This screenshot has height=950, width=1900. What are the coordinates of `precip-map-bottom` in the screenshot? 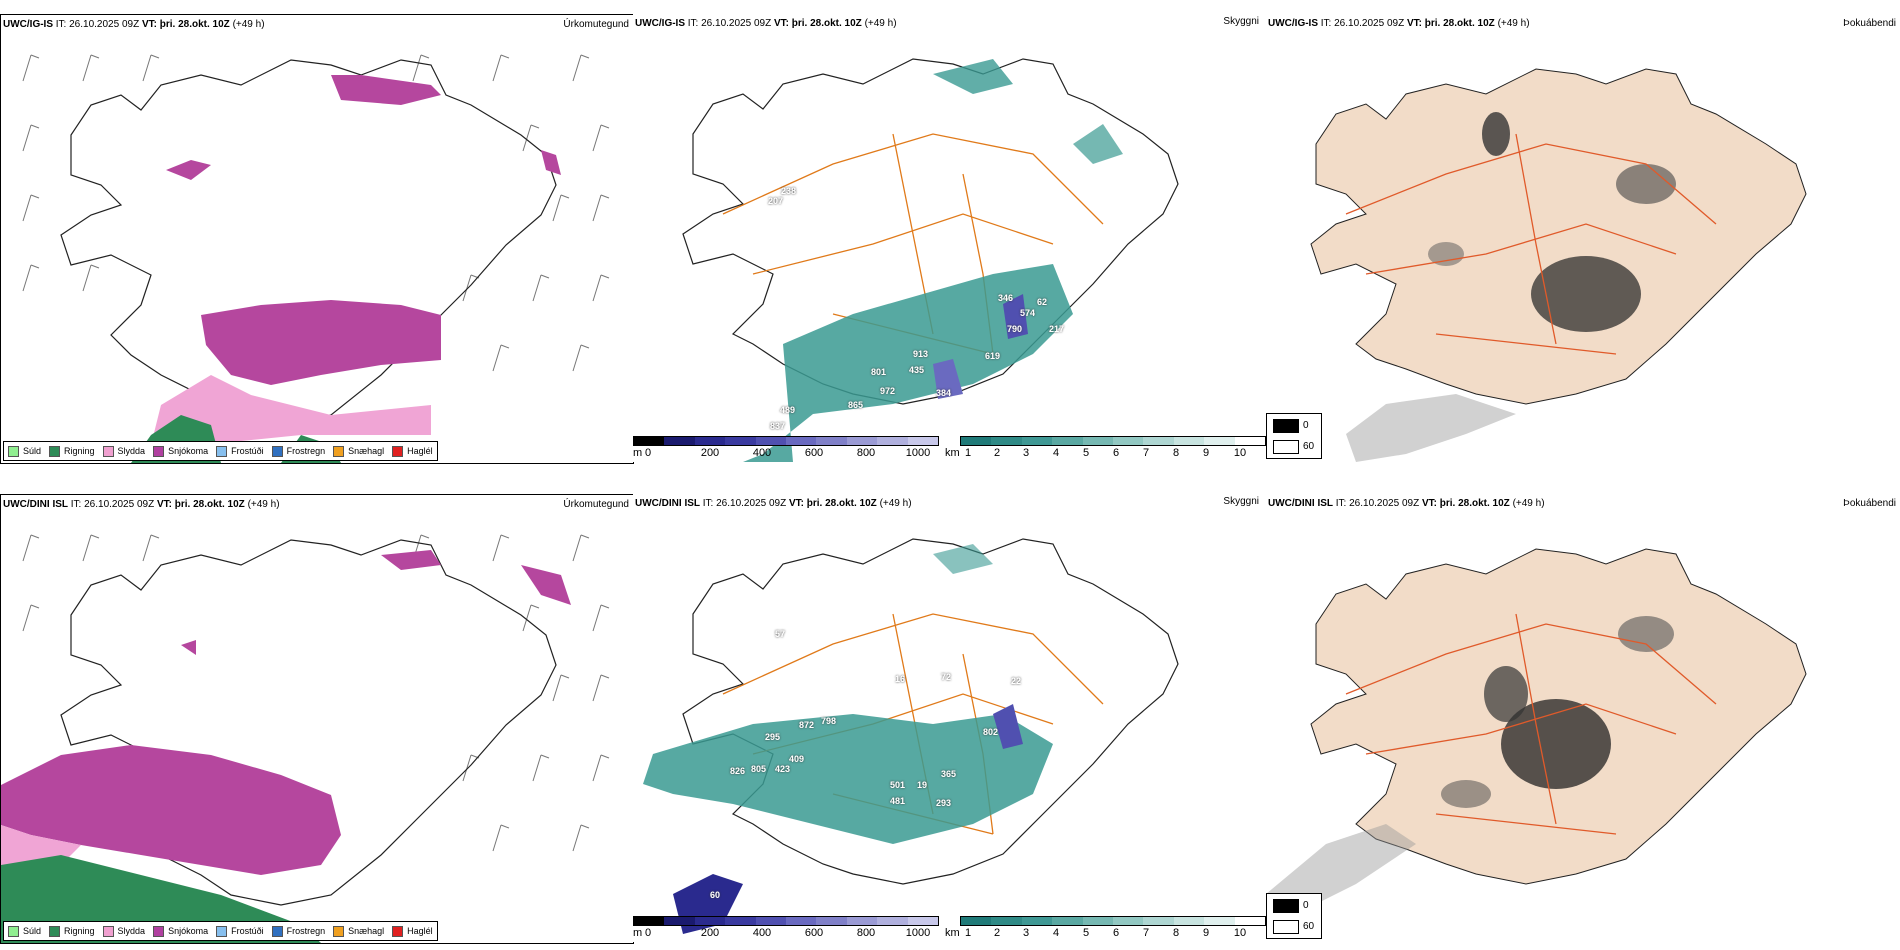 It's located at (305, 738).